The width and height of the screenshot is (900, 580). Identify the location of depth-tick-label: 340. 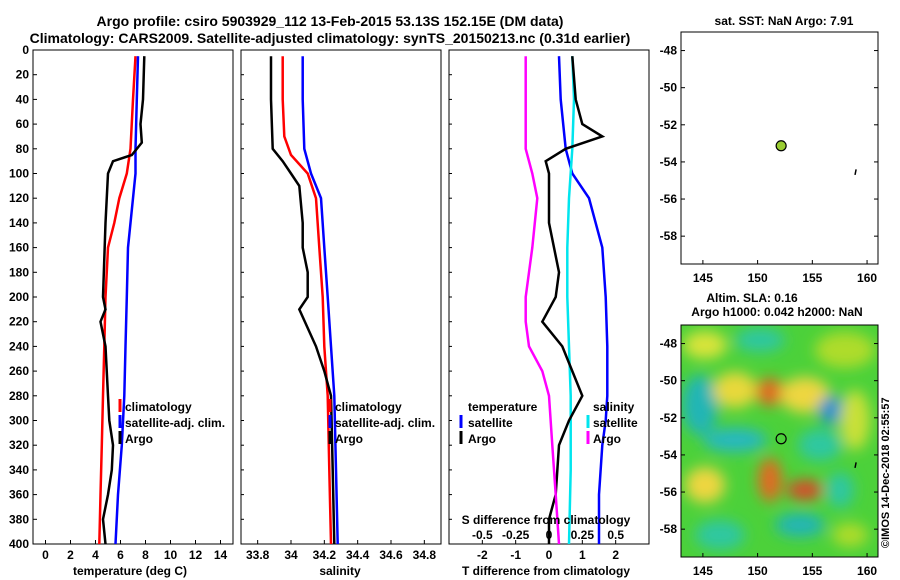
(19, 470).